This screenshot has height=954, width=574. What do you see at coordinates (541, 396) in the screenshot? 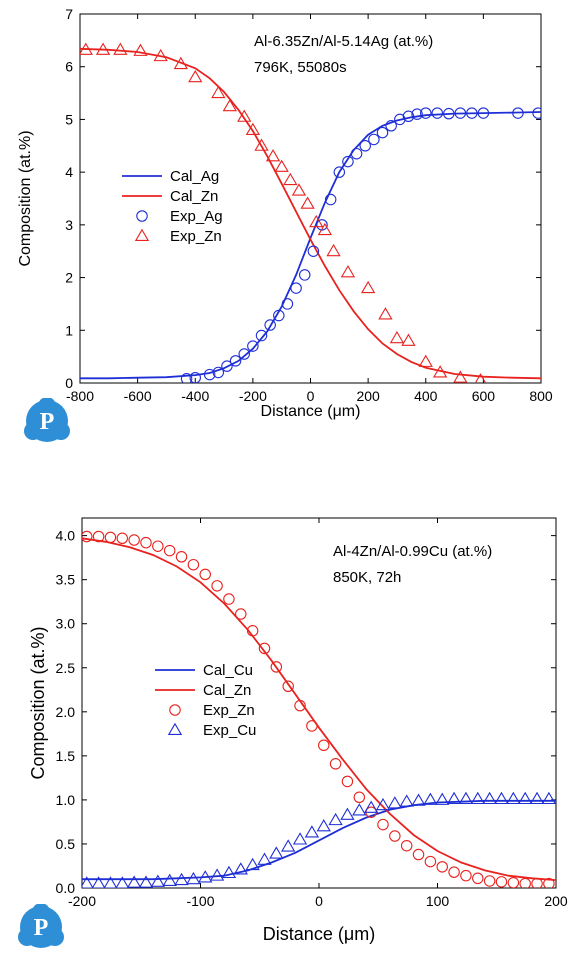
I see `x-tick-label: 800` at bounding box center [541, 396].